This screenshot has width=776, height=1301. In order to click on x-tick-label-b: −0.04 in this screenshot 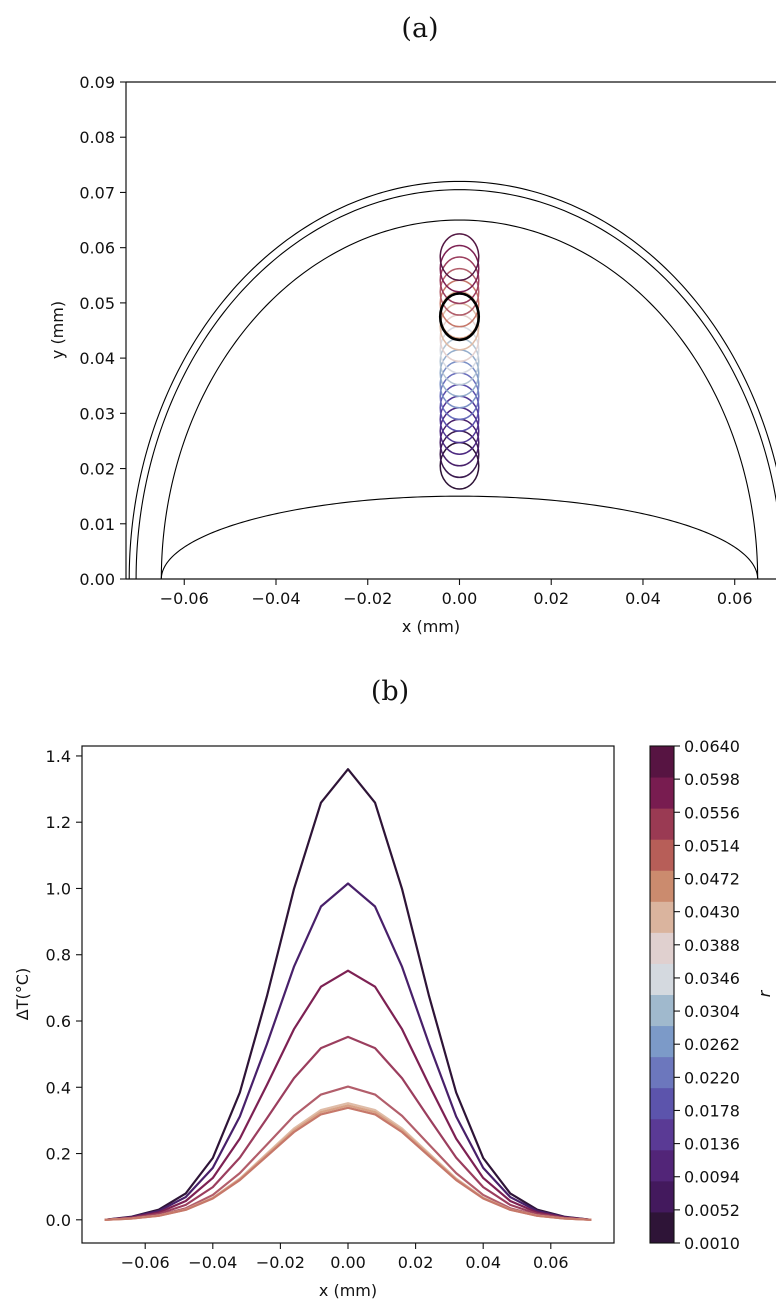, I will do `click(212, 1262)`.